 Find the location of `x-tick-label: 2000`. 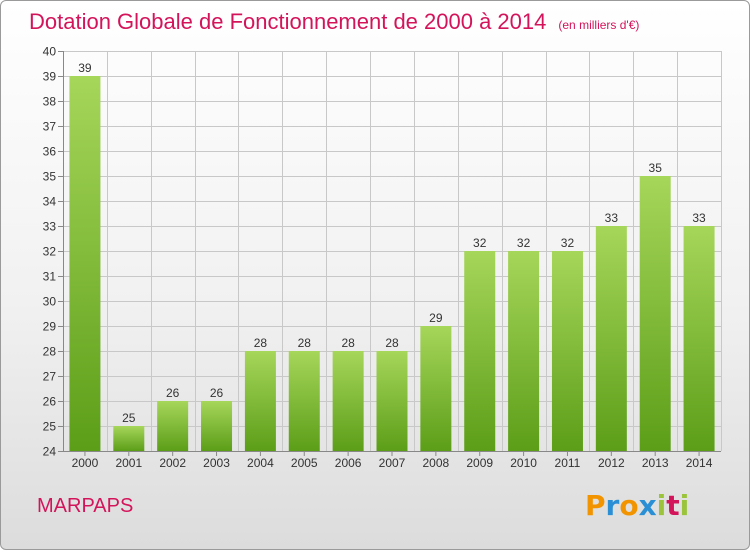

x-tick-label: 2000 is located at coordinates (85, 463).